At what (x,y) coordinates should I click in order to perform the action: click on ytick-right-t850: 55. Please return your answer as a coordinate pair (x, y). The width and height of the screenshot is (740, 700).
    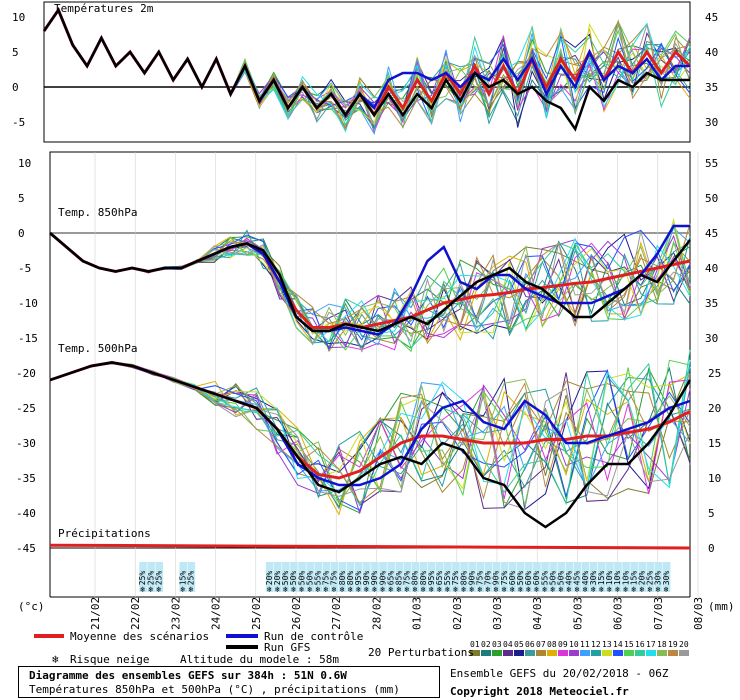
    Looking at the image, I should click on (711, 163).